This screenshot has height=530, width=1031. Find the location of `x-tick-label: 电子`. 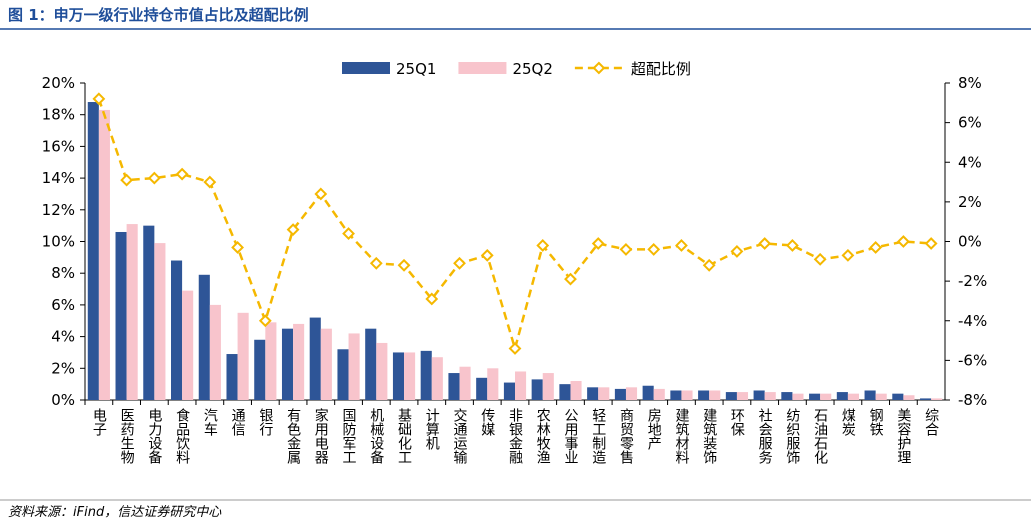

x-tick-label: 电子 is located at coordinates (99, 422).